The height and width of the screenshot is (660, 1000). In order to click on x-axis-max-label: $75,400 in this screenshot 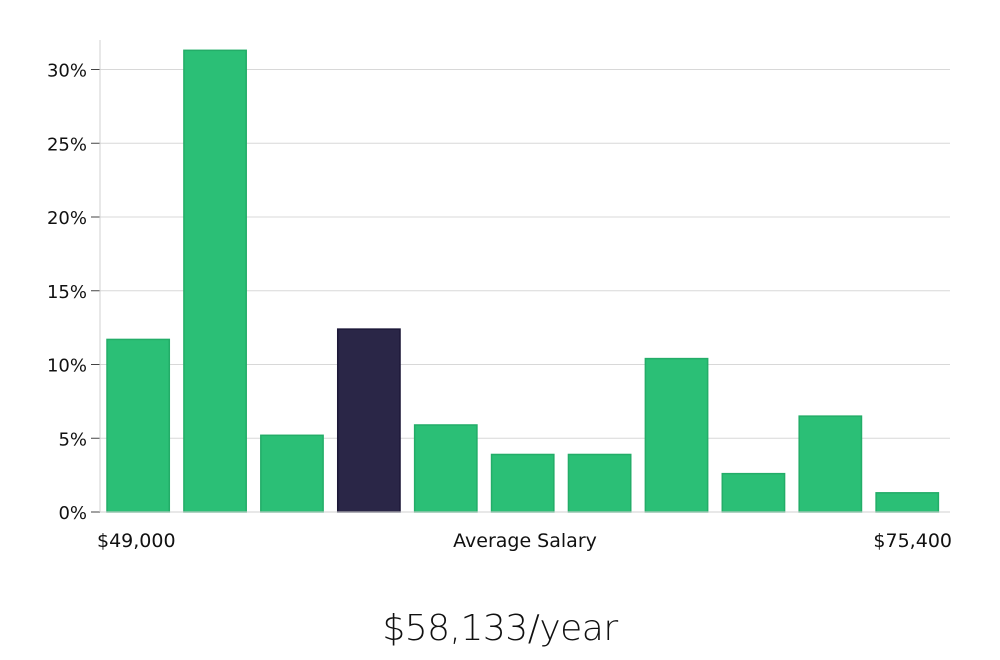, I will do `click(912, 541)`.